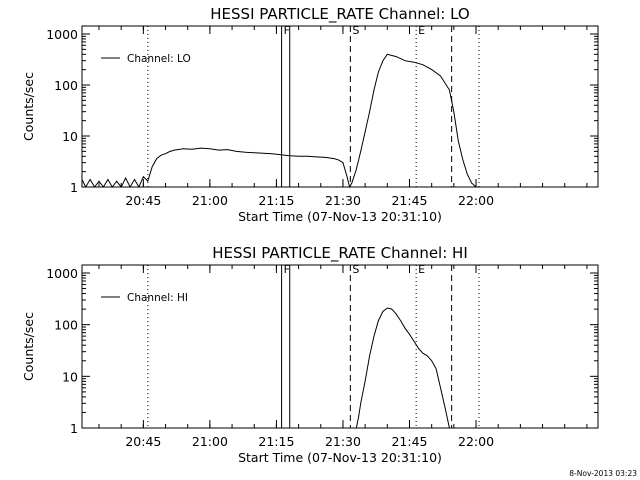  What do you see at coordinates (74, 428) in the screenshot?
I see `y-tick-label: 1` at bounding box center [74, 428].